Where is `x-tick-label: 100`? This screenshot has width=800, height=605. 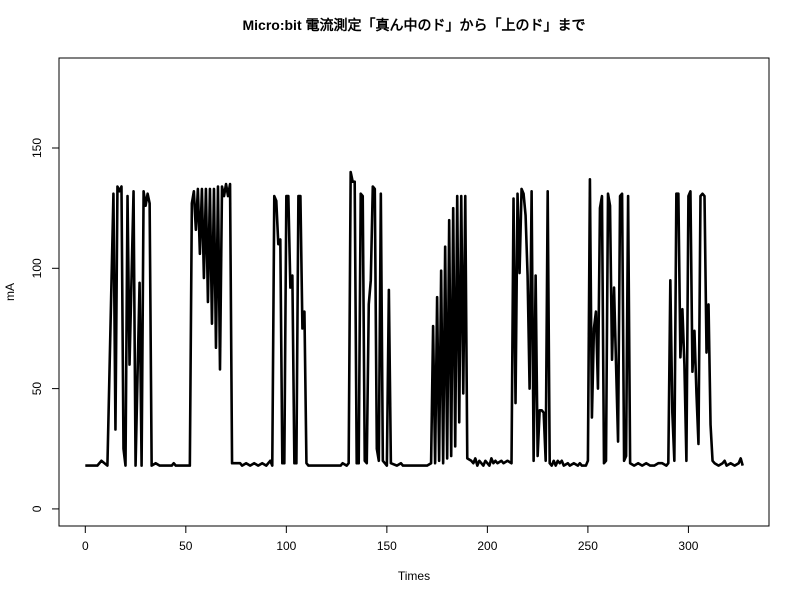
x-tick-label: 100 is located at coordinates (286, 546).